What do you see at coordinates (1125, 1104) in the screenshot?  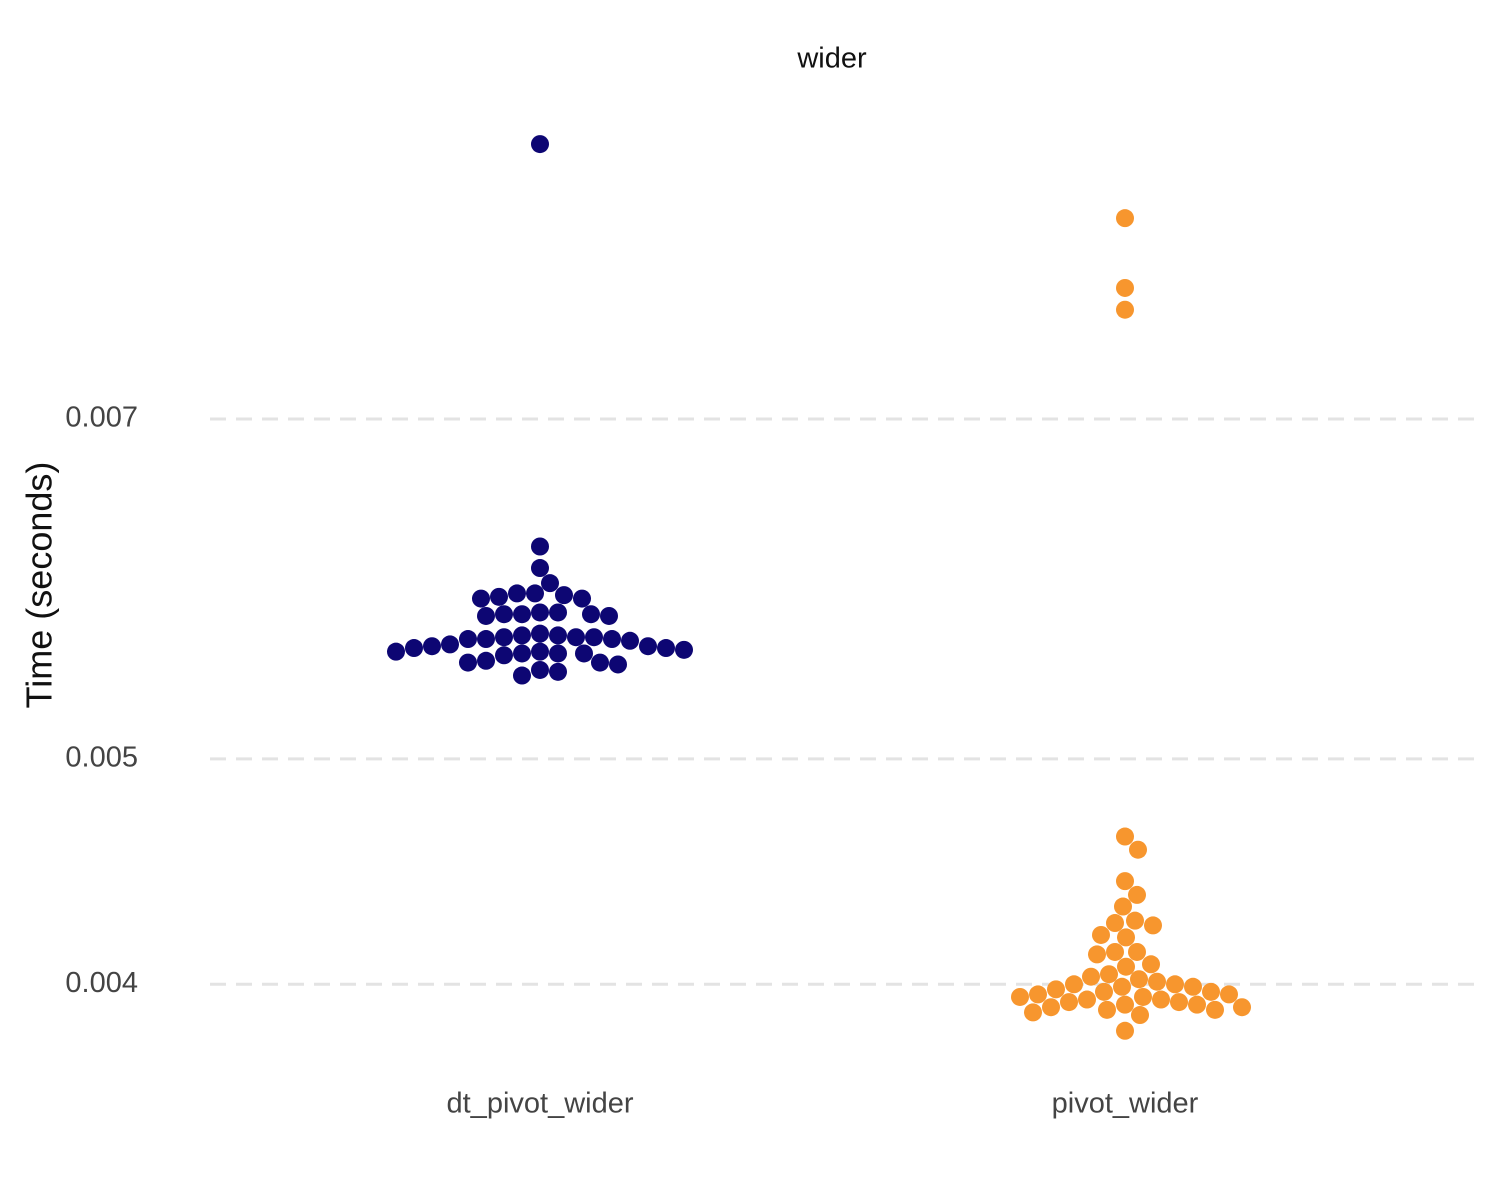 I see `x-tick-label: pivot_wider` at bounding box center [1125, 1104].